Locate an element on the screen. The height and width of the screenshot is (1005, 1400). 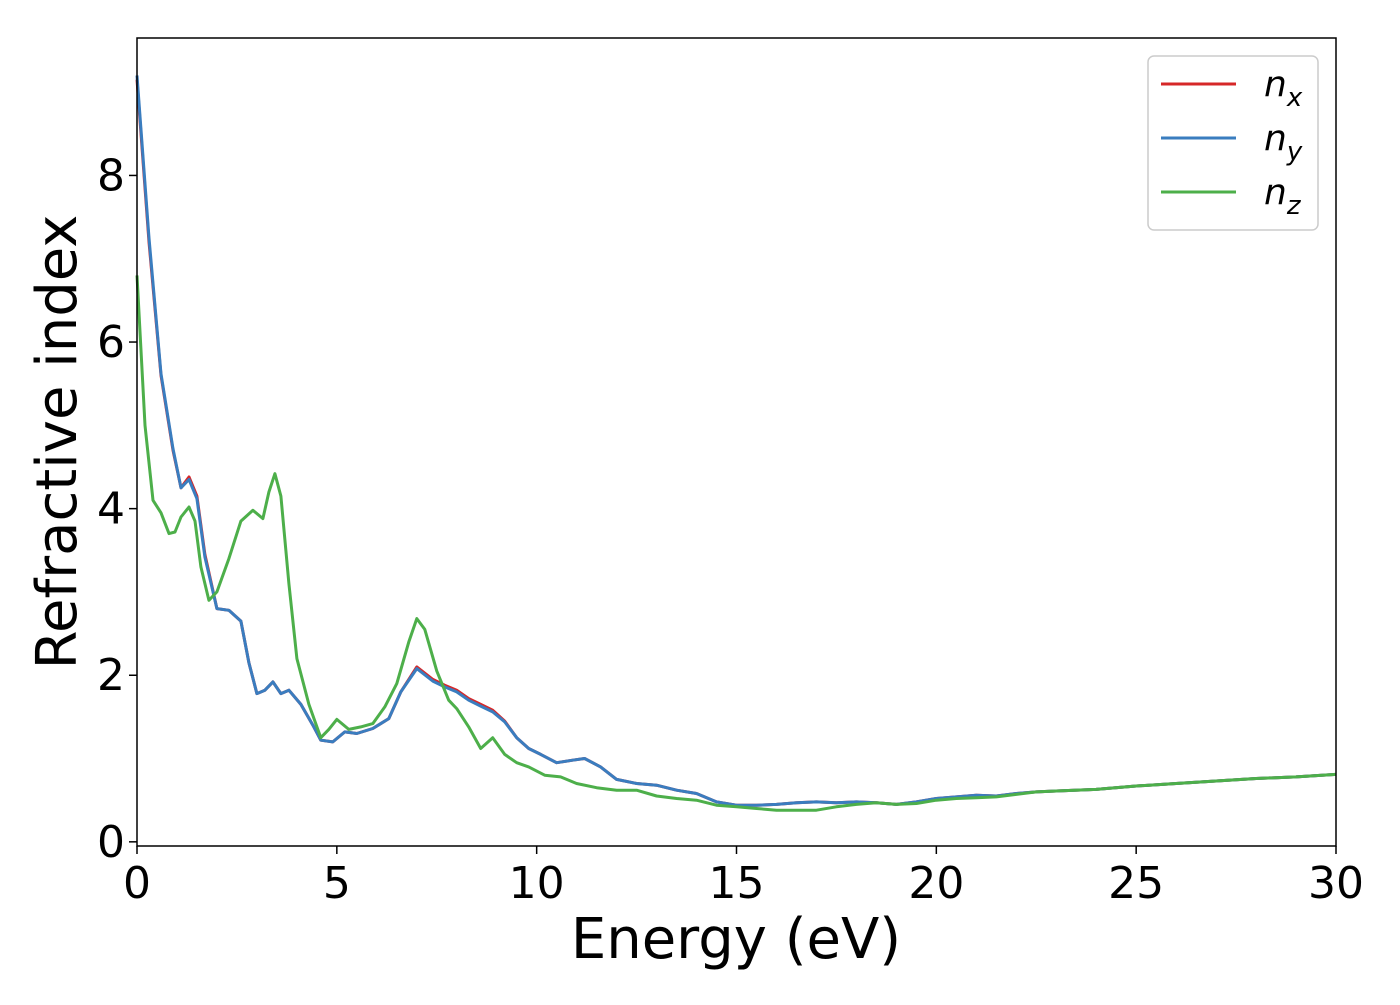
legend-label: ny is located at coordinates (1283, 142).